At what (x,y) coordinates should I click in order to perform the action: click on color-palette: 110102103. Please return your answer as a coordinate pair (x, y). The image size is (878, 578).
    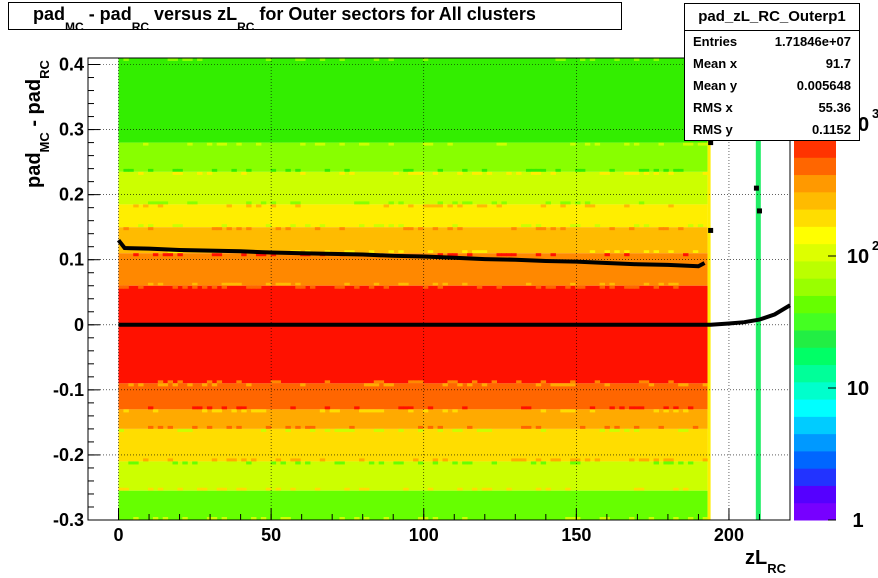
    Looking at the image, I should click on (836, 319).